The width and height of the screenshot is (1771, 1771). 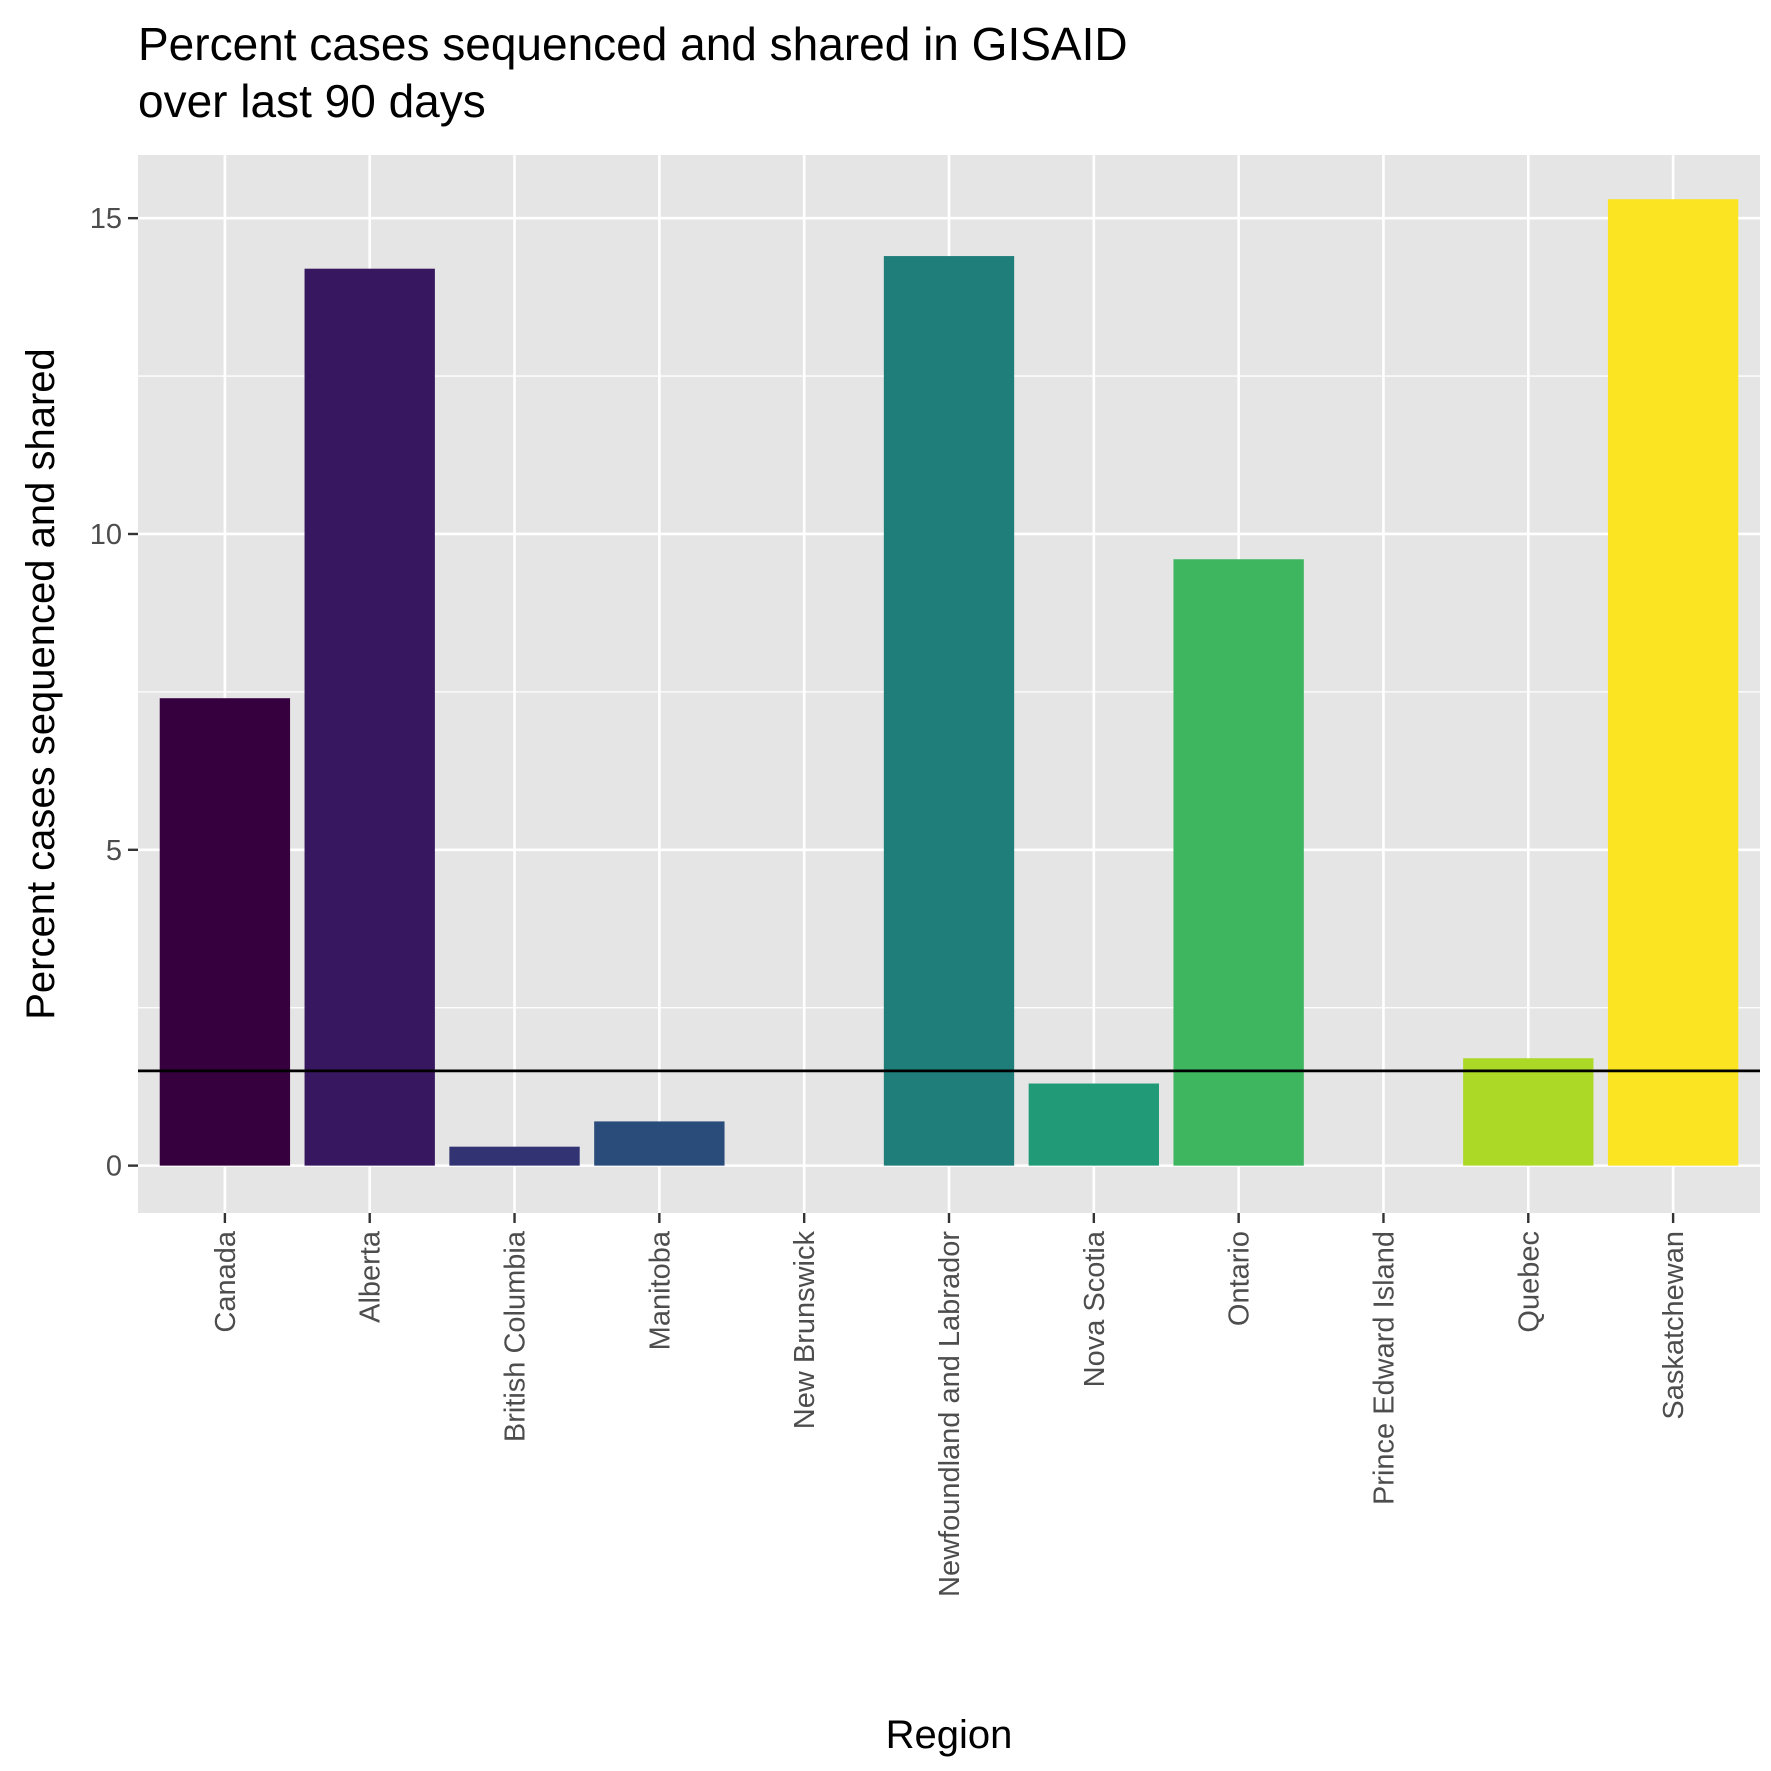 What do you see at coordinates (114, 851) in the screenshot?
I see `y-tick-label: 5` at bounding box center [114, 851].